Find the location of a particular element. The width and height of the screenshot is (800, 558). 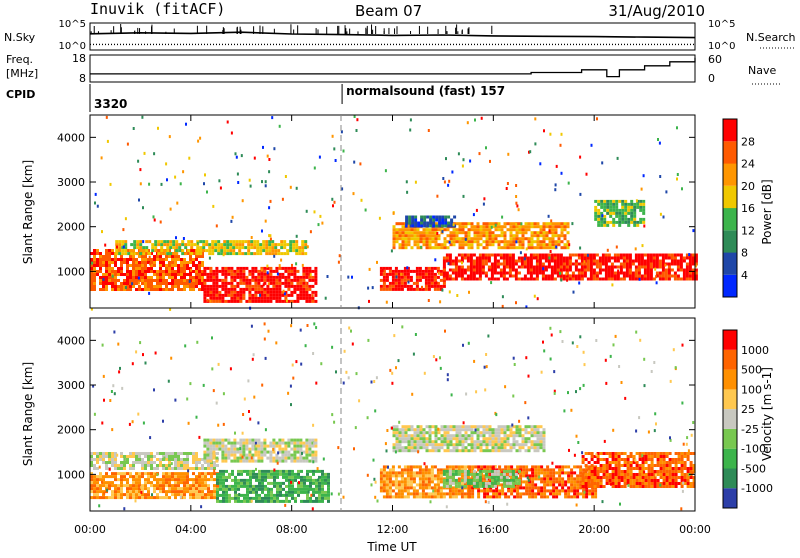

nave-tick-bottom: 0 is located at coordinates (711, 78).